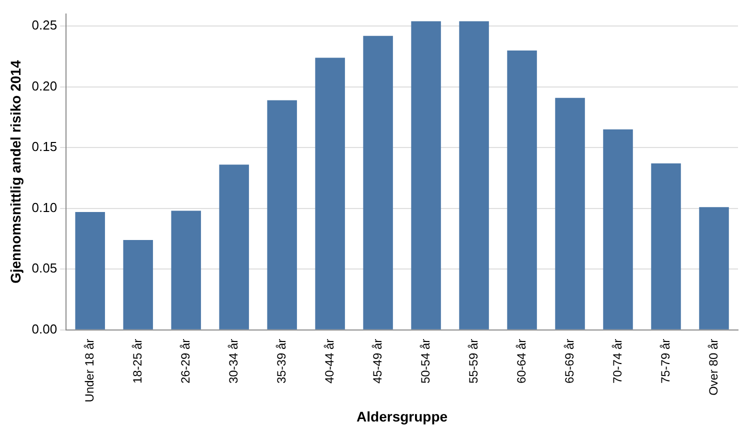 The image size is (742, 432). What do you see at coordinates (713, 367) in the screenshot?
I see `x-tick-label: Over 80 år` at bounding box center [713, 367].